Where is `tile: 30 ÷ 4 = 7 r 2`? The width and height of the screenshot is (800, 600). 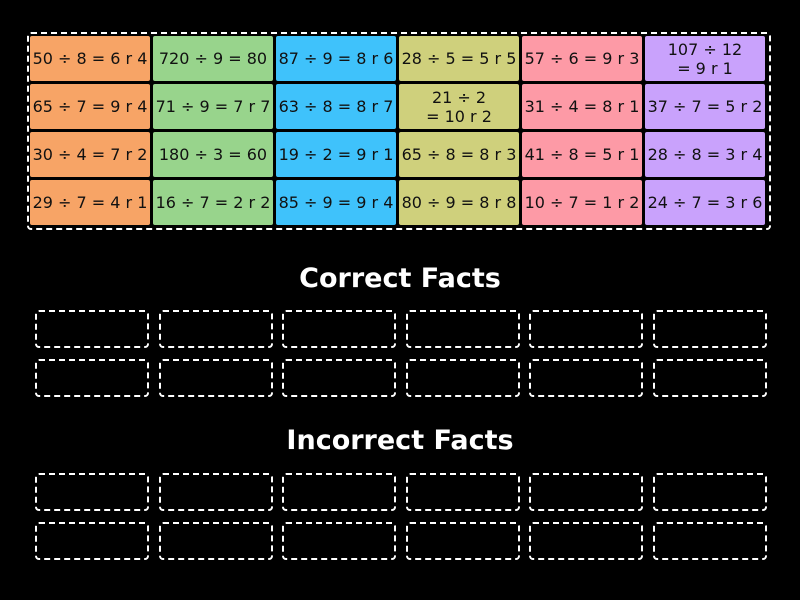 tile: 30 ÷ 4 = 7 r 2 is located at coordinates (90, 154).